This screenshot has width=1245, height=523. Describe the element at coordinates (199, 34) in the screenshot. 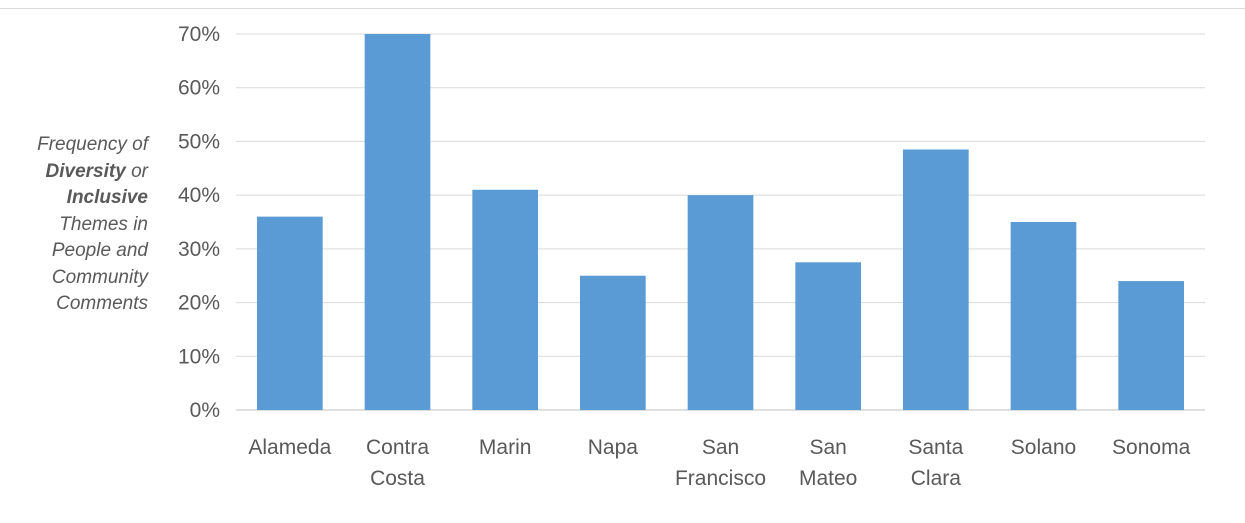

I see `y-tick-label: 70%` at that location.